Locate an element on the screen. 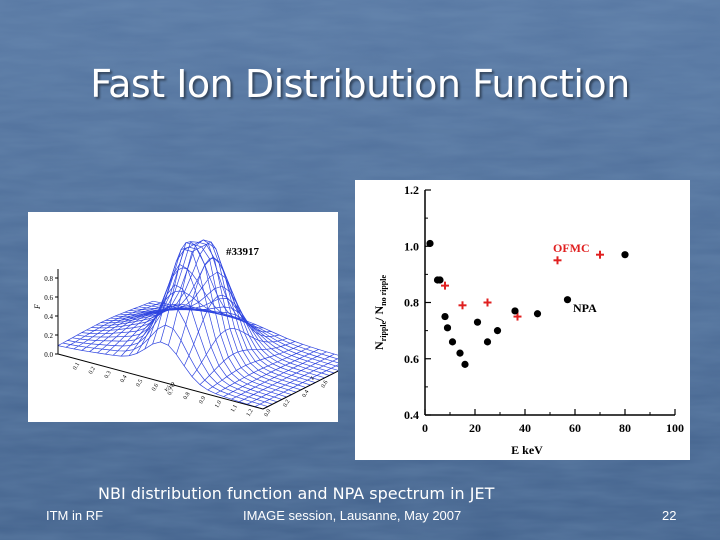  surface-v-tick-label: 0.3 is located at coordinates (108, 374).